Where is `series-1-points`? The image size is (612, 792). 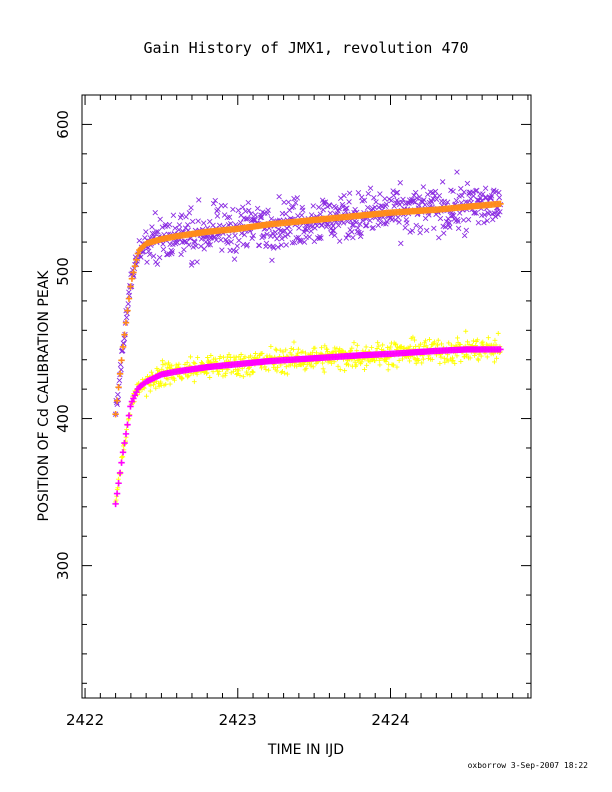
series-1-points is located at coordinates (308, 416).